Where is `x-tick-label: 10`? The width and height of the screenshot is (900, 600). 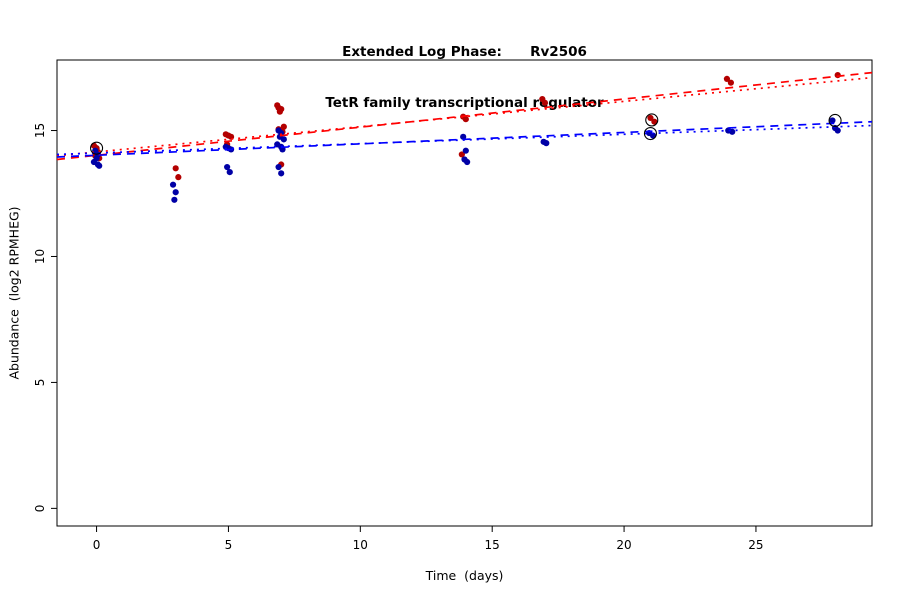
x-tick-label: 10 is located at coordinates (360, 545).